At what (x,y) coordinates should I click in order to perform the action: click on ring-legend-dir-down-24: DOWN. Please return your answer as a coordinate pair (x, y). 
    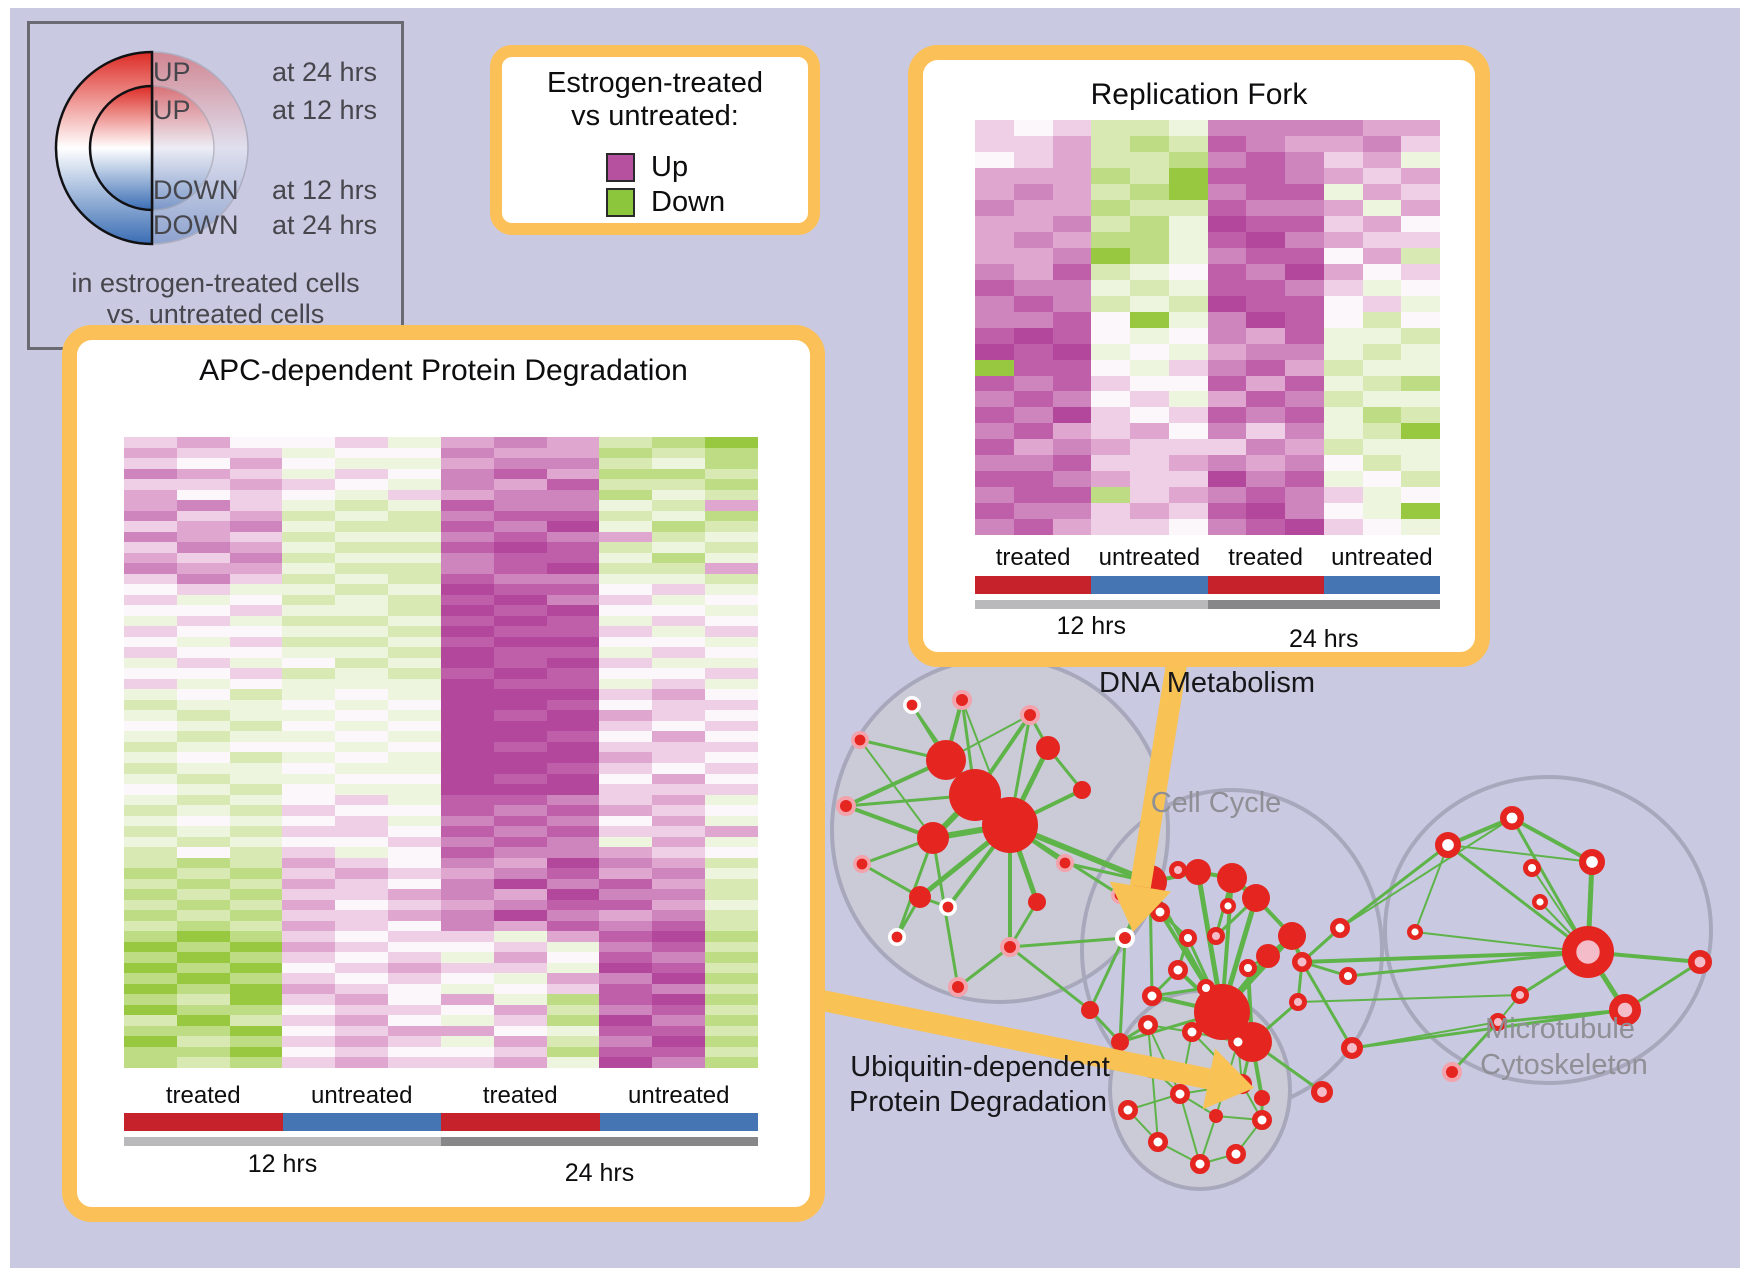
    Looking at the image, I should click on (196, 225).